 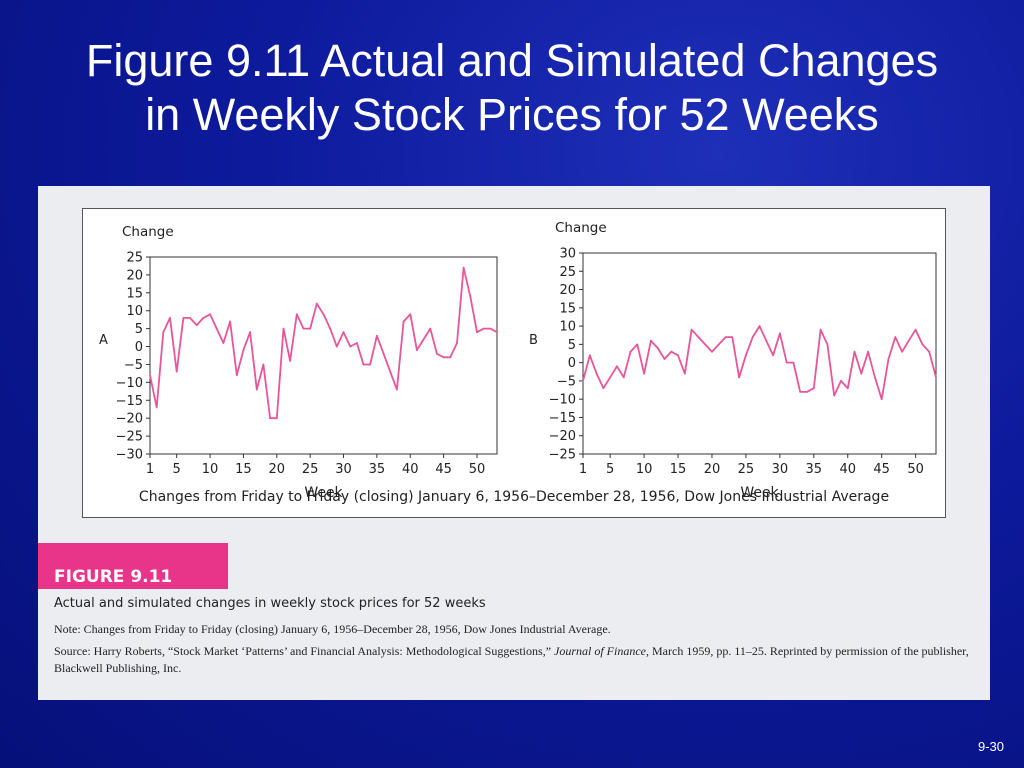 I want to click on chart-a-ytick-label: −30, so click(x=129, y=455).